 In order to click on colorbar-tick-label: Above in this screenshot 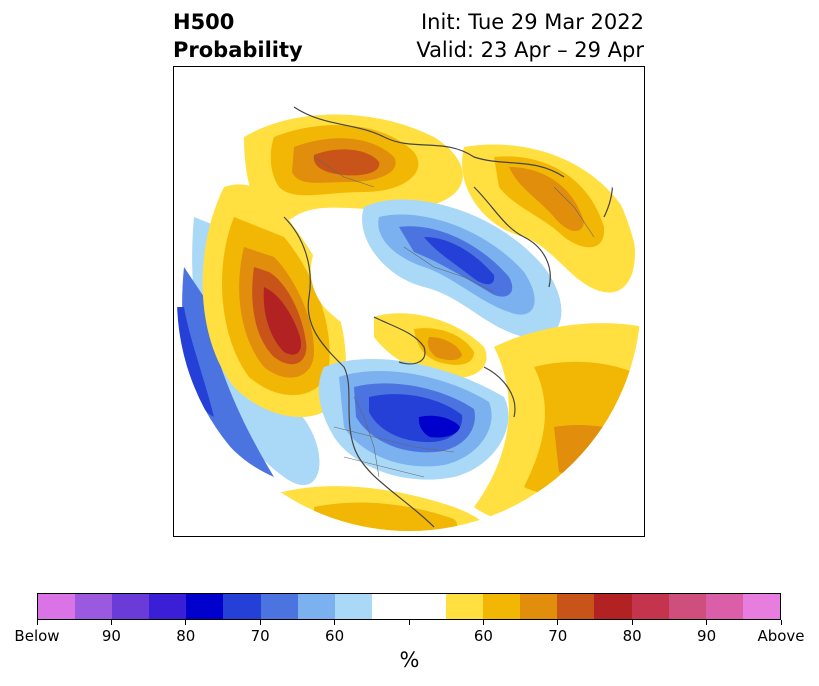, I will do `click(781, 636)`.